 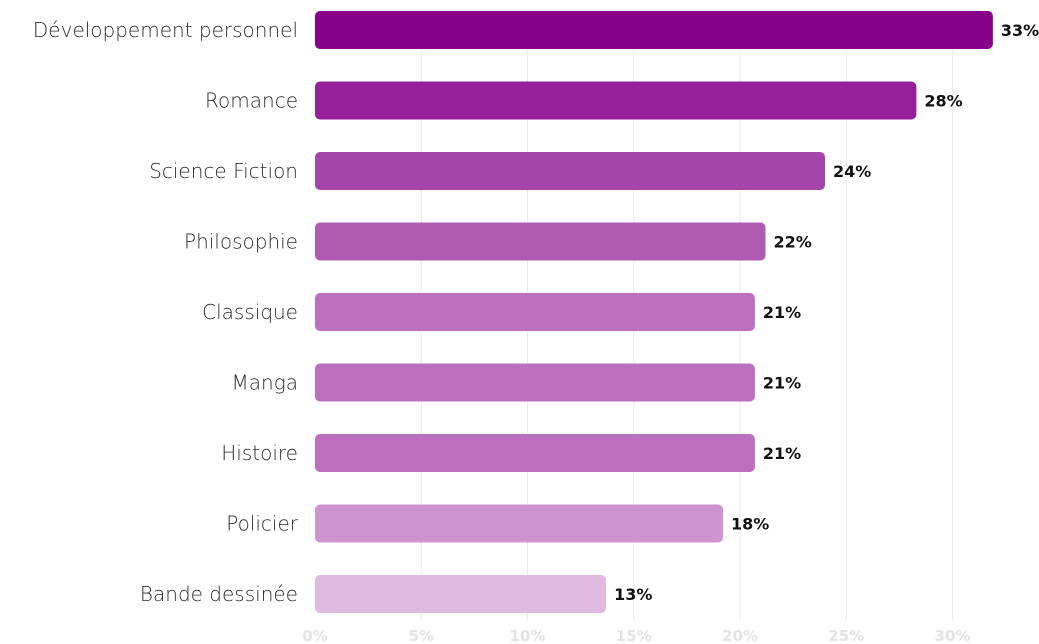 What do you see at coordinates (241, 242) in the screenshot?
I see `category-label: Philosophie` at bounding box center [241, 242].